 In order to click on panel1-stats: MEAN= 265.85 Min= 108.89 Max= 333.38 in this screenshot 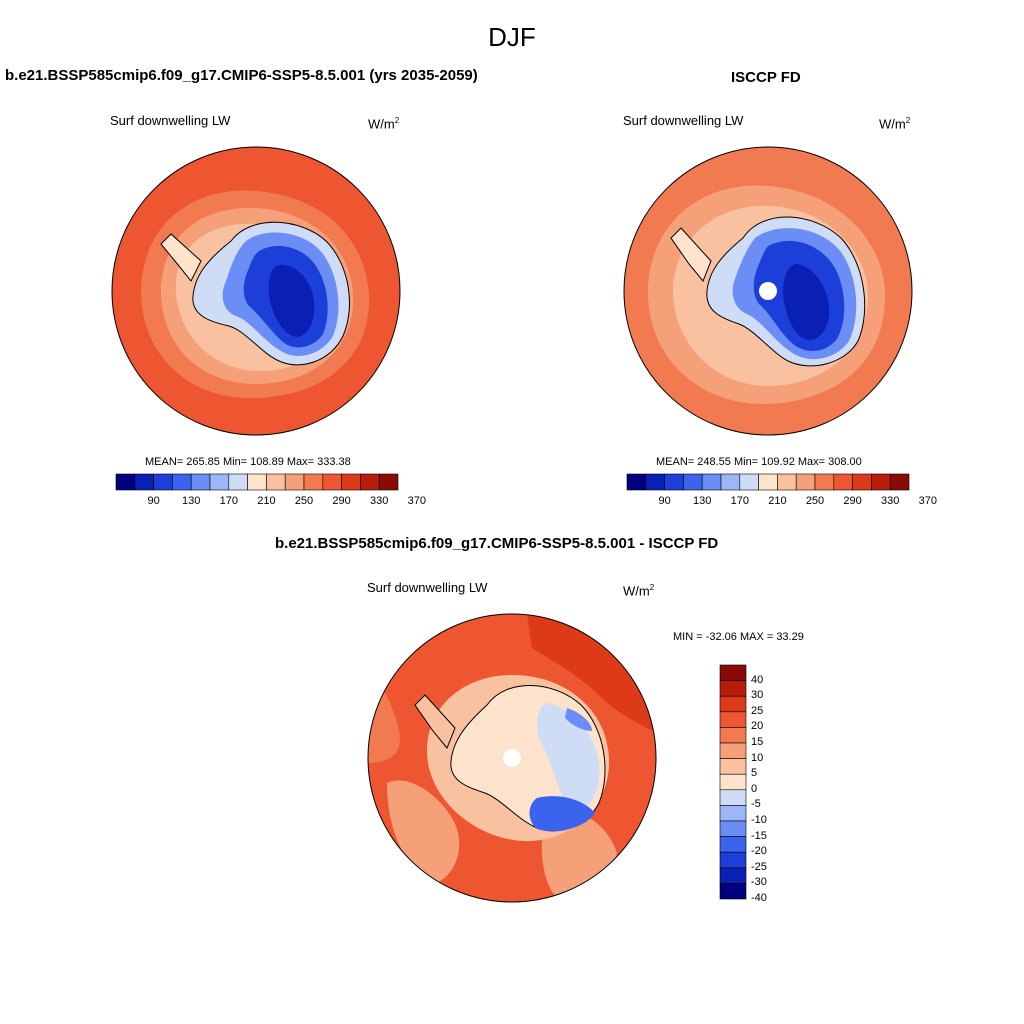, I will do `click(248, 462)`.